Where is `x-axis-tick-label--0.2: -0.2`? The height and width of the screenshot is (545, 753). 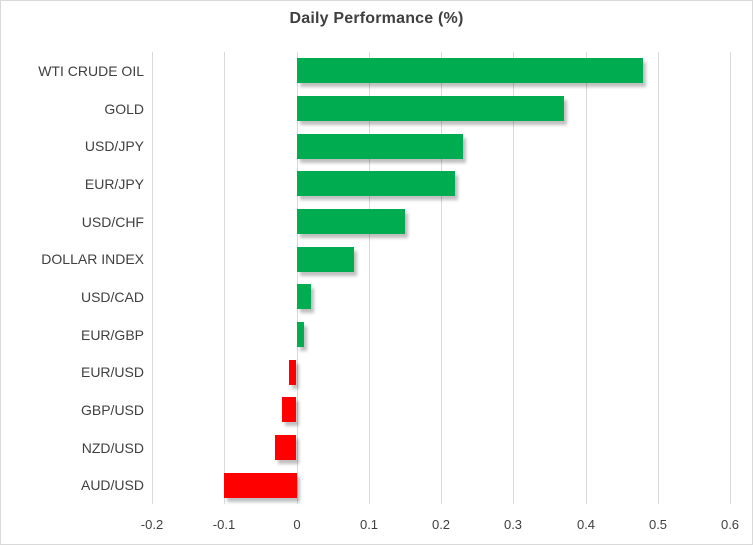
x-axis-tick-label--0.2: -0.2 is located at coordinates (152, 524).